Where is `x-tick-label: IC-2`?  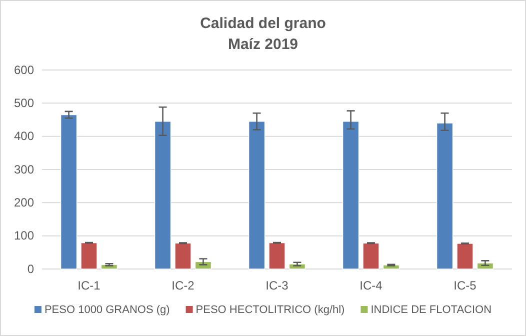 x-tick-label: IC-2 is located at coordinates (183, 285).